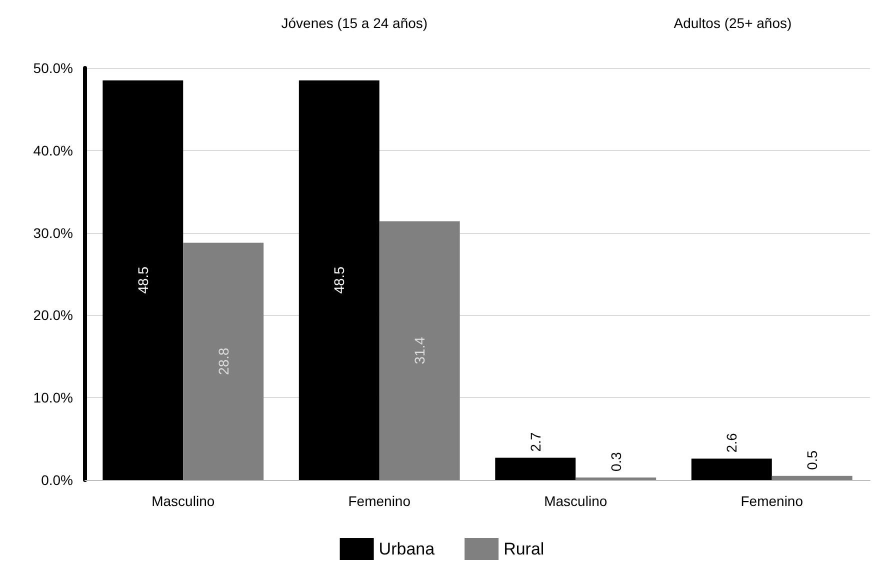  I want to click on data-label: 0.3, so click(616, 462).